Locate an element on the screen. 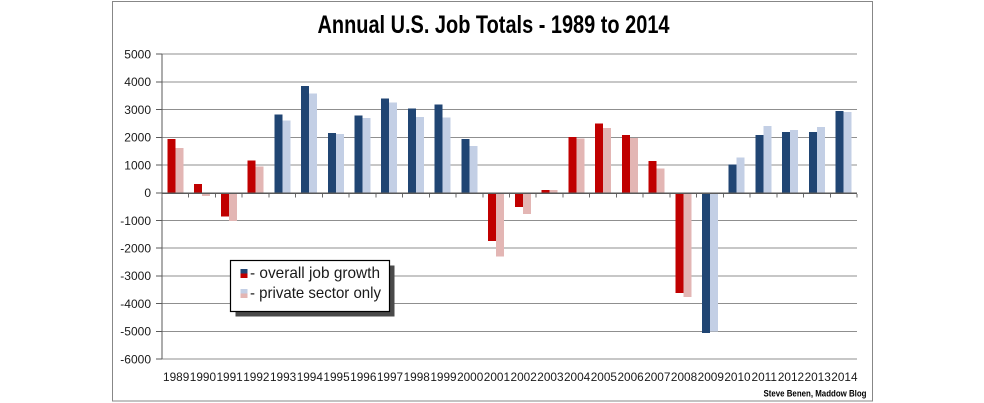  svg-text: -1000 is located at coordinates (135, 221).